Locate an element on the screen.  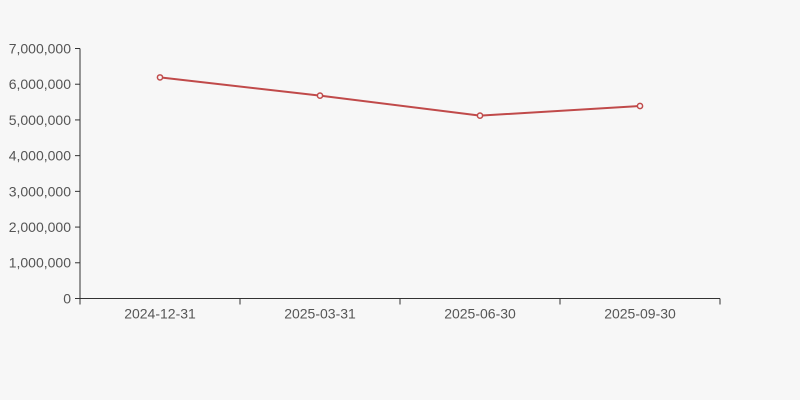
y-tick-label: 0 is located at coordinates (67, 298).